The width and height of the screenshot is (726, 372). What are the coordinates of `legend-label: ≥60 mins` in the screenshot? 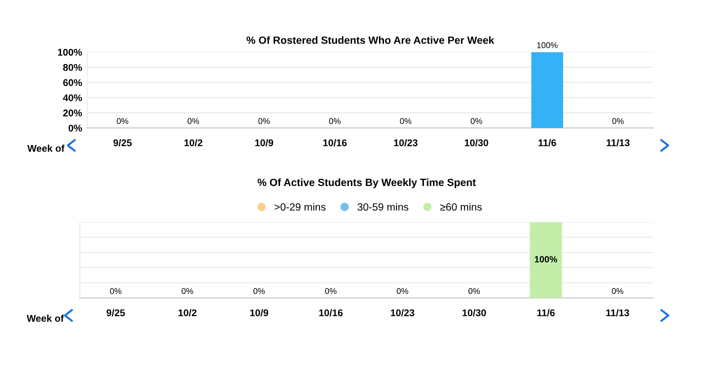 It's located at (461, 207).